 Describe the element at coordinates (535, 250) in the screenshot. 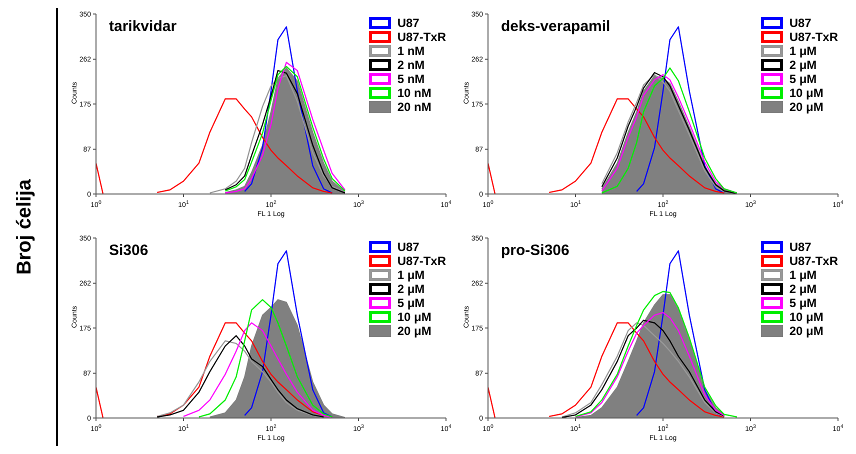

I see `chart-title: pro-Si306` at that location.